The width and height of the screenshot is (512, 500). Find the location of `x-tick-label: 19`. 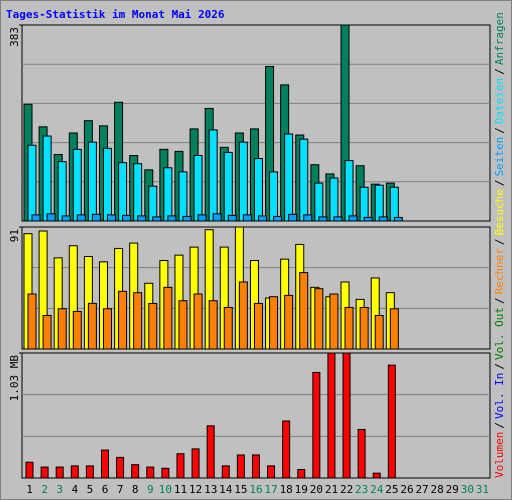

x-tick-label: 19 is located at coordinates (301, 489).